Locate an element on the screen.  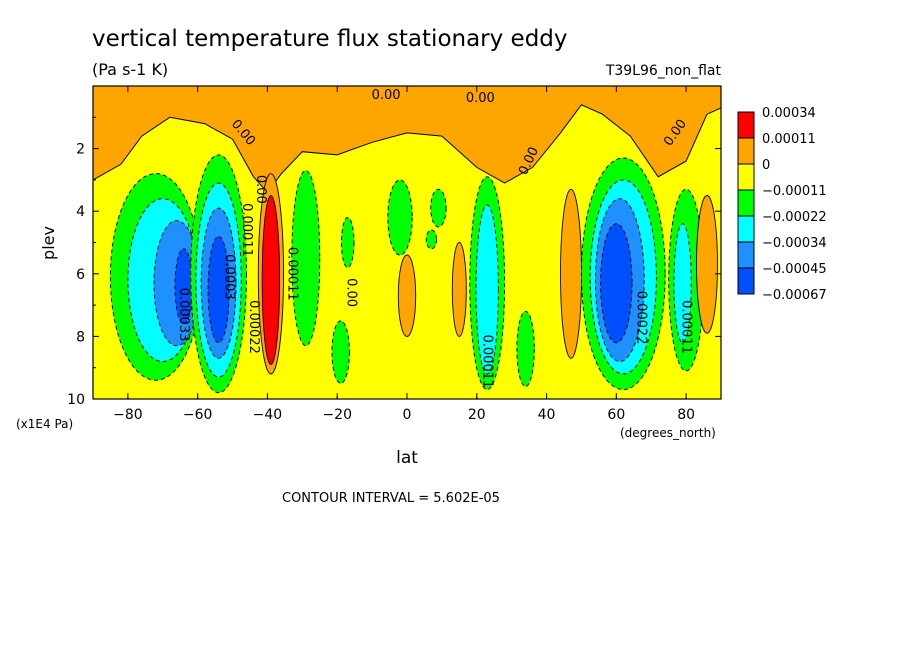
y-tick-label: 8 is located at coordinates (80, 337).